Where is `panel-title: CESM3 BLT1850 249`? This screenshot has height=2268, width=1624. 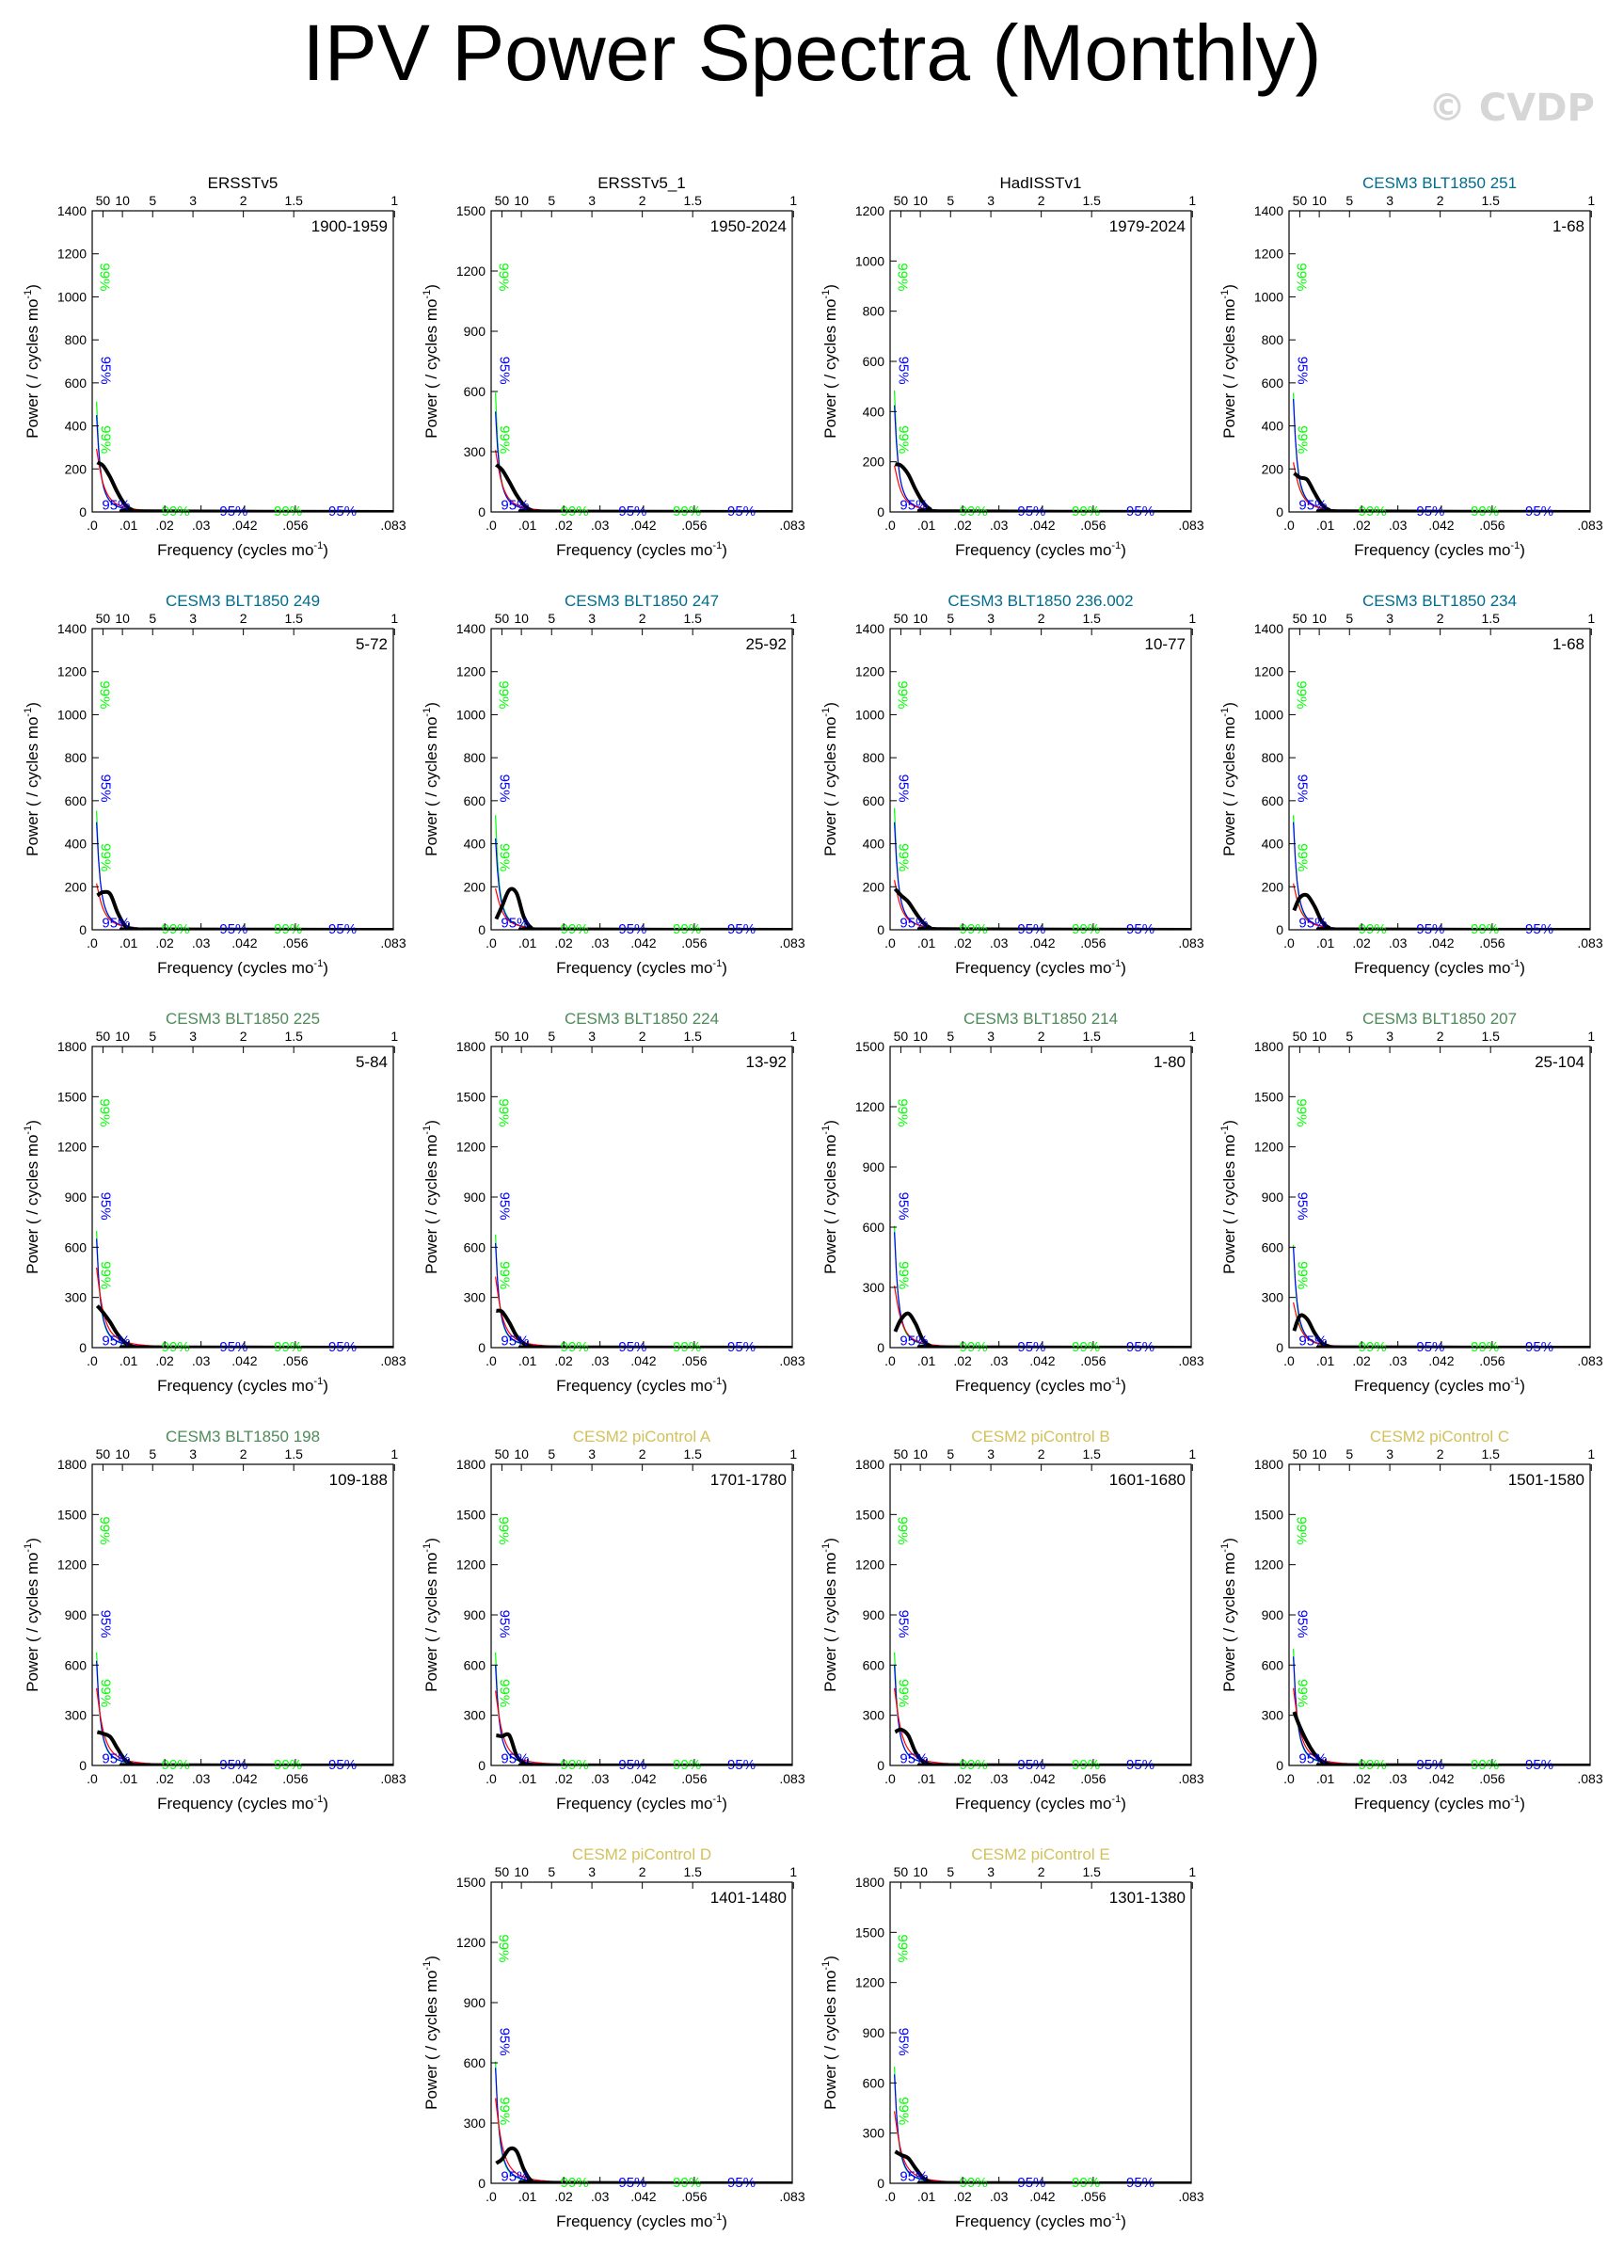
panel-title: CESM3 BLT1850 249 is located at coordinates (243, 601).